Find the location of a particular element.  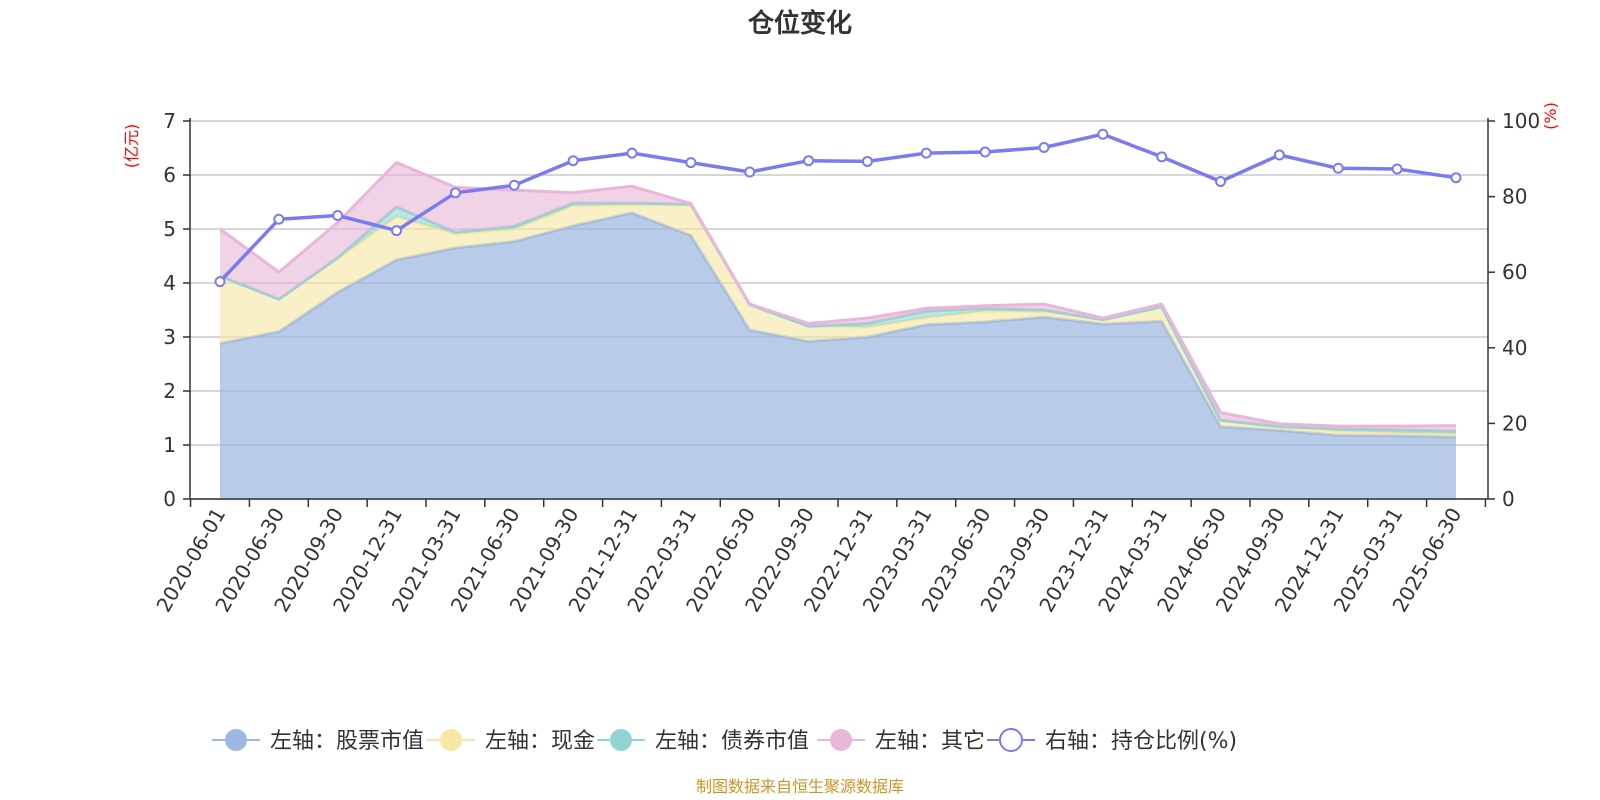

right-tick-label: 0 is located at coordinates (1508, 499).